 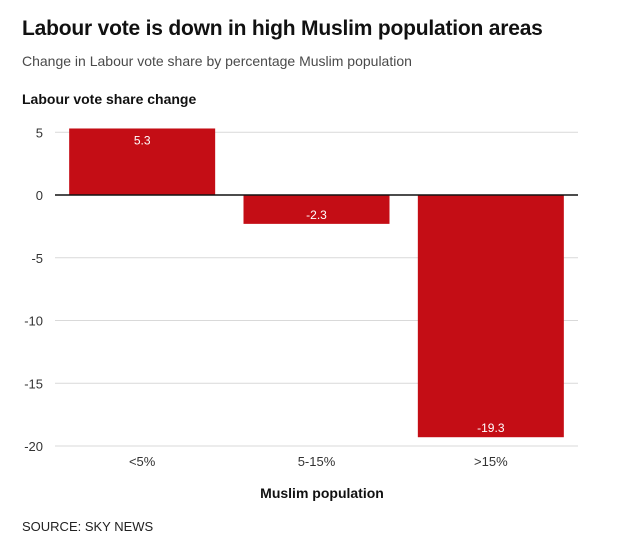 What do you see at coordinates (88, 526) in the screenshot?
I see `source-note: SOURCE: SKY NEWS` at bounding box center [88, 526].